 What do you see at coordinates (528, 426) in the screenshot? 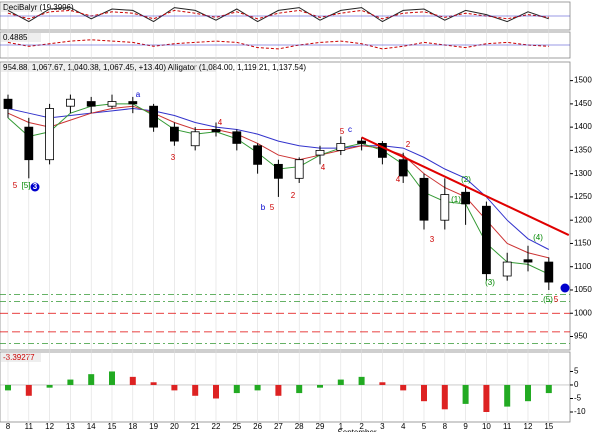
I see `x-tick-label: 12` at bounding box center [528, 426].